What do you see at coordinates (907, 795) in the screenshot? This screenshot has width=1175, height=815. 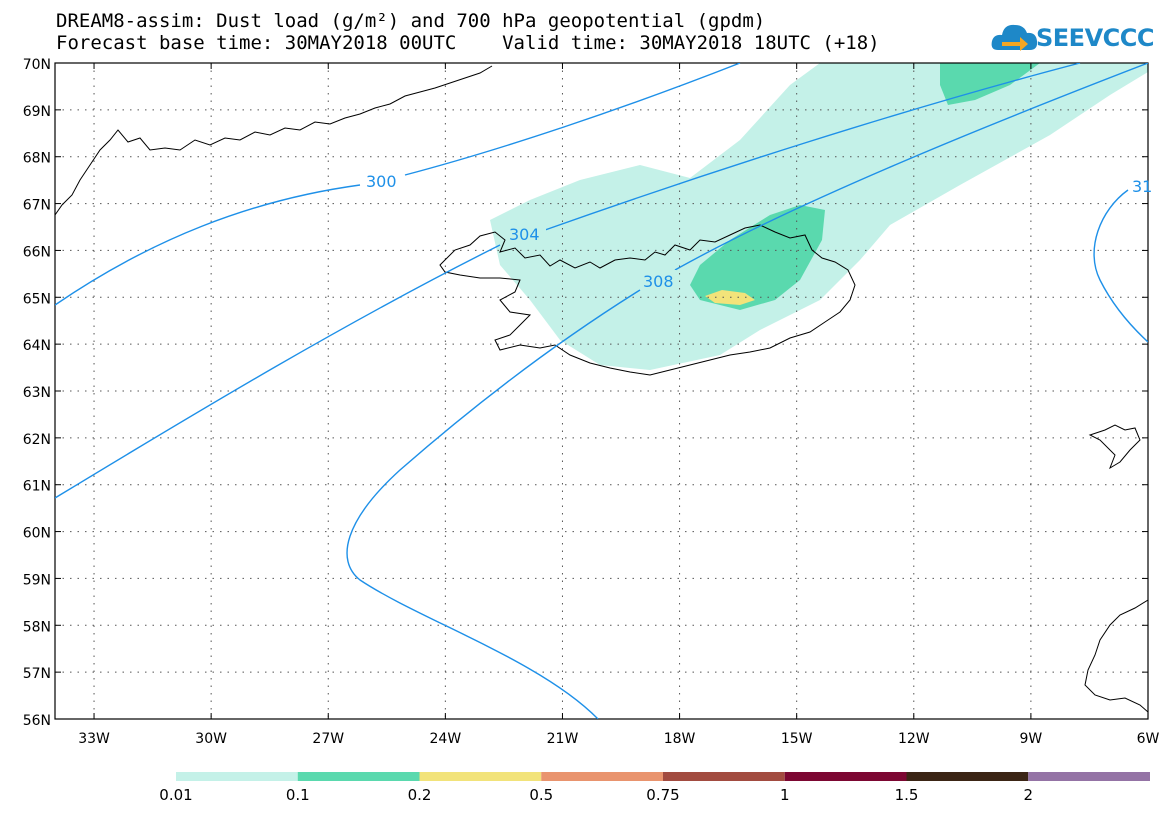 I see `colorbar-label: 1.5` at bounding box center [907, 795].